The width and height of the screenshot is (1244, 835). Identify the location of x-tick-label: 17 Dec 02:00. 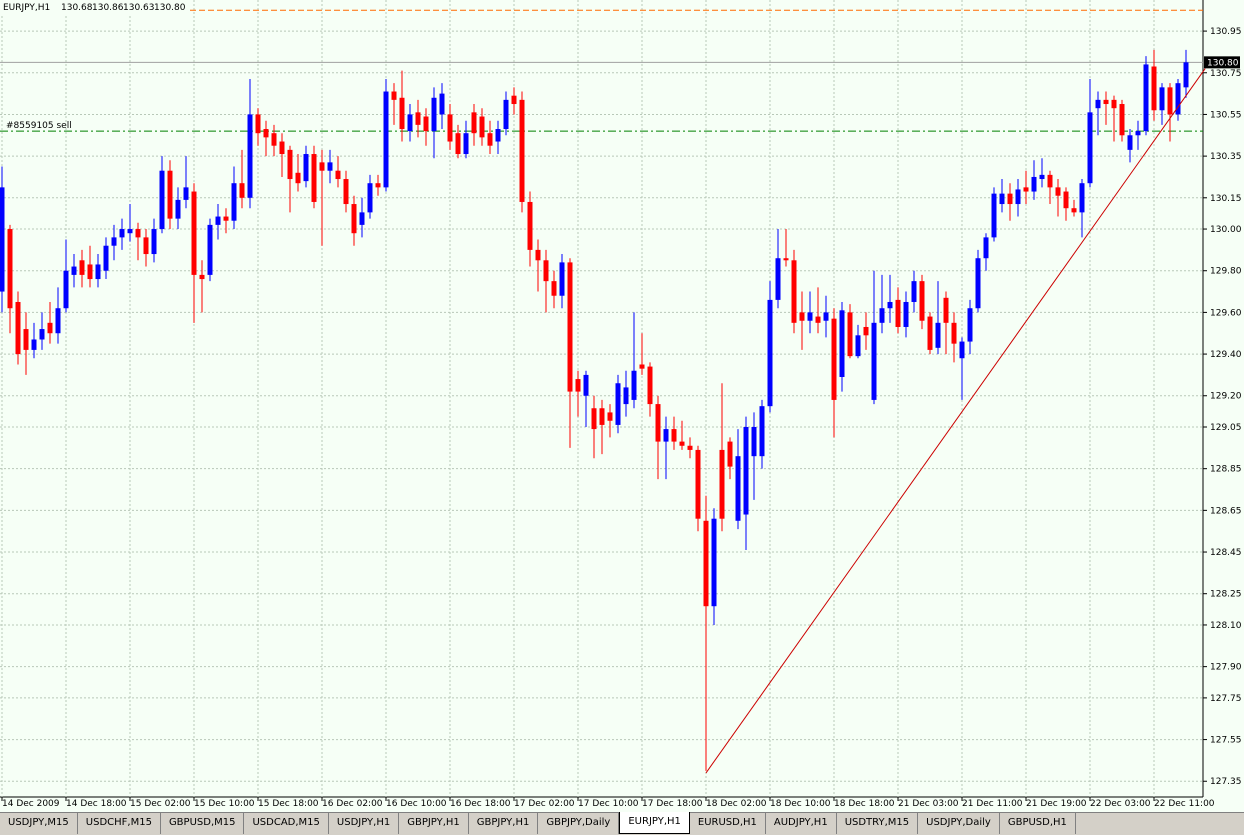
(544, 804).